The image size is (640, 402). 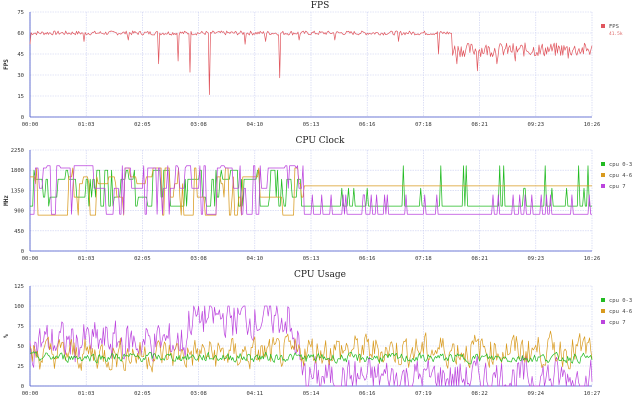 What do you see at coordinates (6, 336) in the screenshot?
I see `y-axis-label: %` at bounding box center [6, 336].